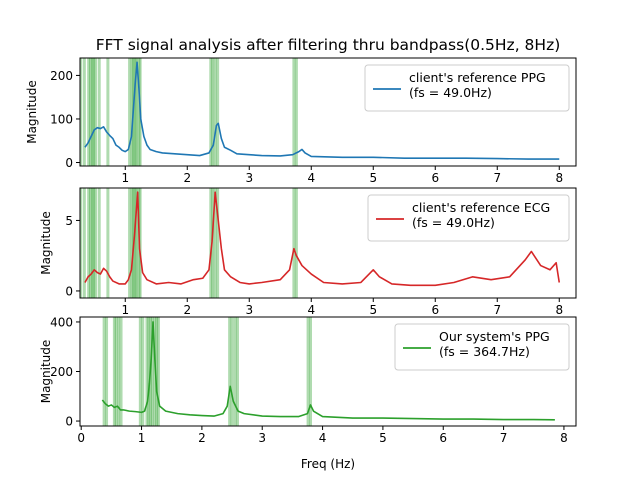 The image size is (640, 480). I want to click on y-tick-label: 5, so click(69, 221).